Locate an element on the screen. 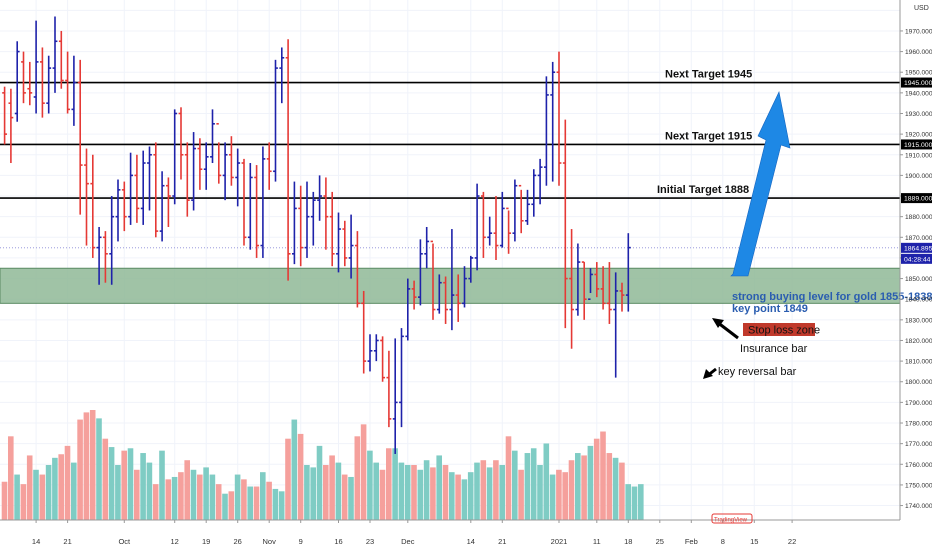 The height and width of the screenshot is (555, 932). x-tick-label: 22 is located at coordinates (792, 541).